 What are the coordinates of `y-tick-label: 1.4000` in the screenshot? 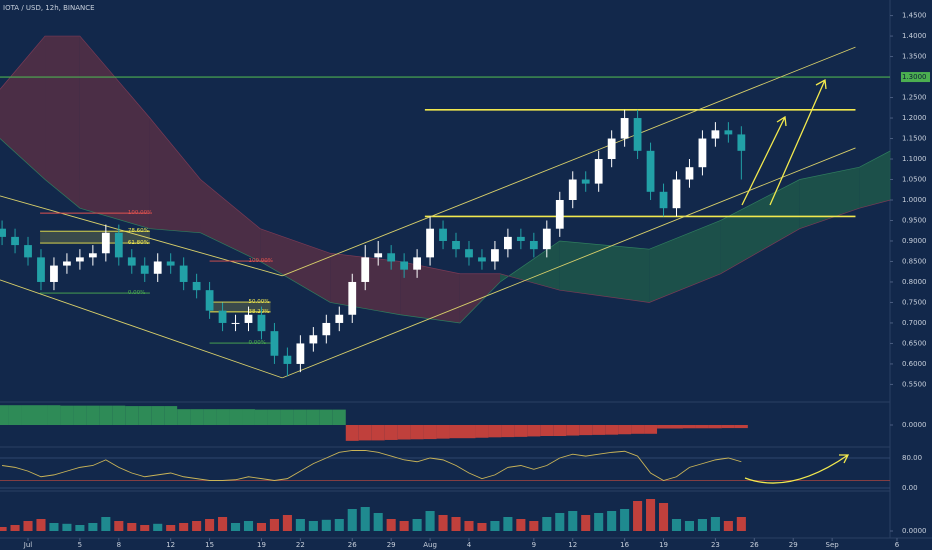 It's located at (914, 36).